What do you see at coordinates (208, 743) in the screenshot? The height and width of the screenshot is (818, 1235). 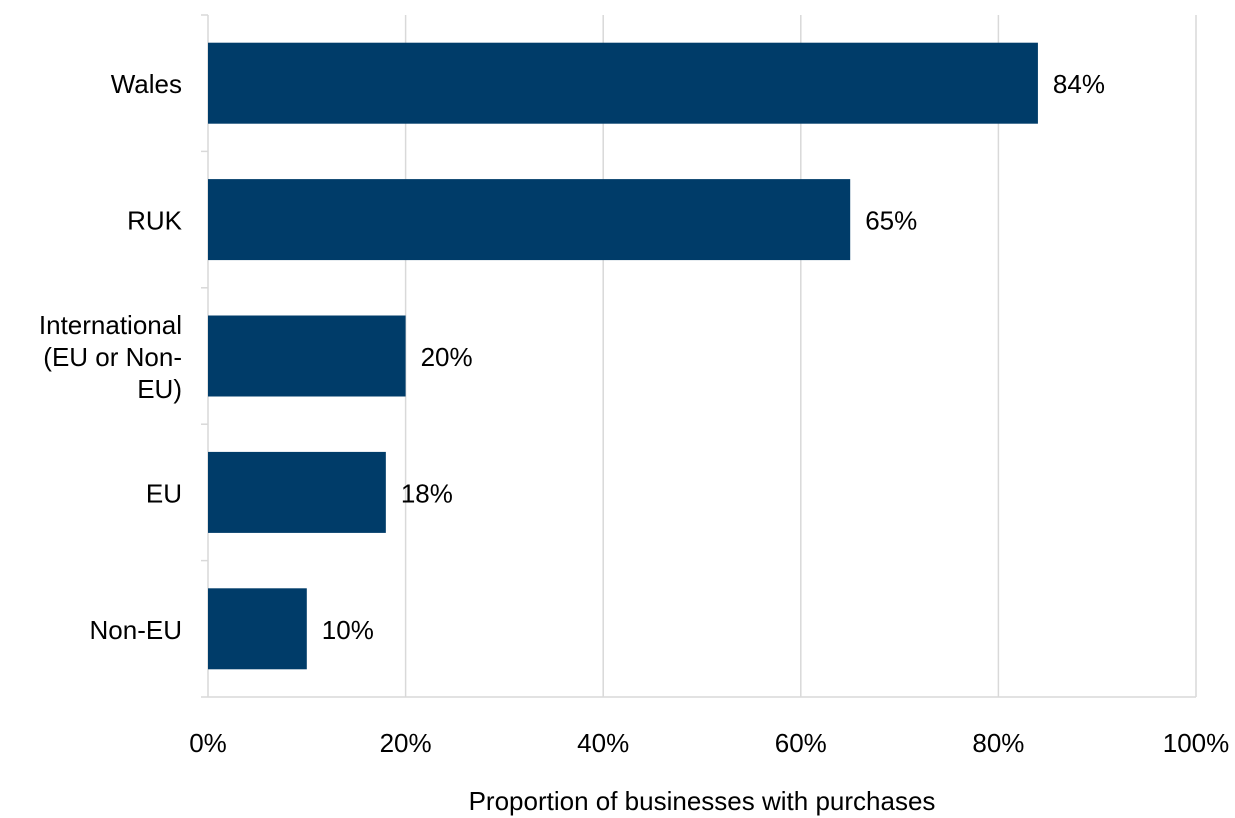 I see `x-tick-label-0: 0%` at bounding box center [208, 743].